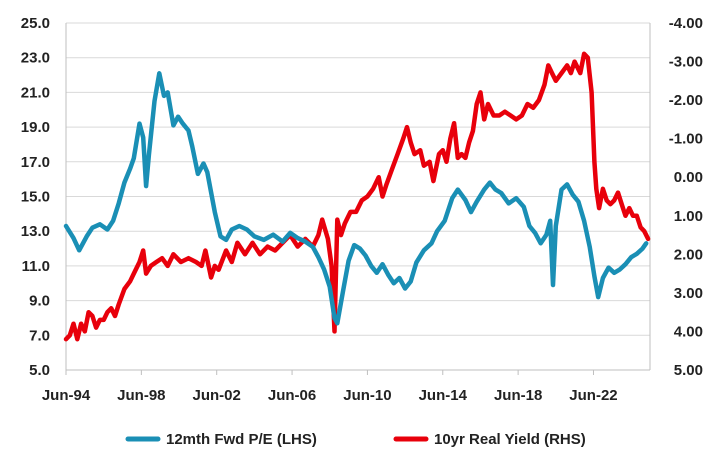  I want to click on right-tick-label: 0.00, so click(688, 177).